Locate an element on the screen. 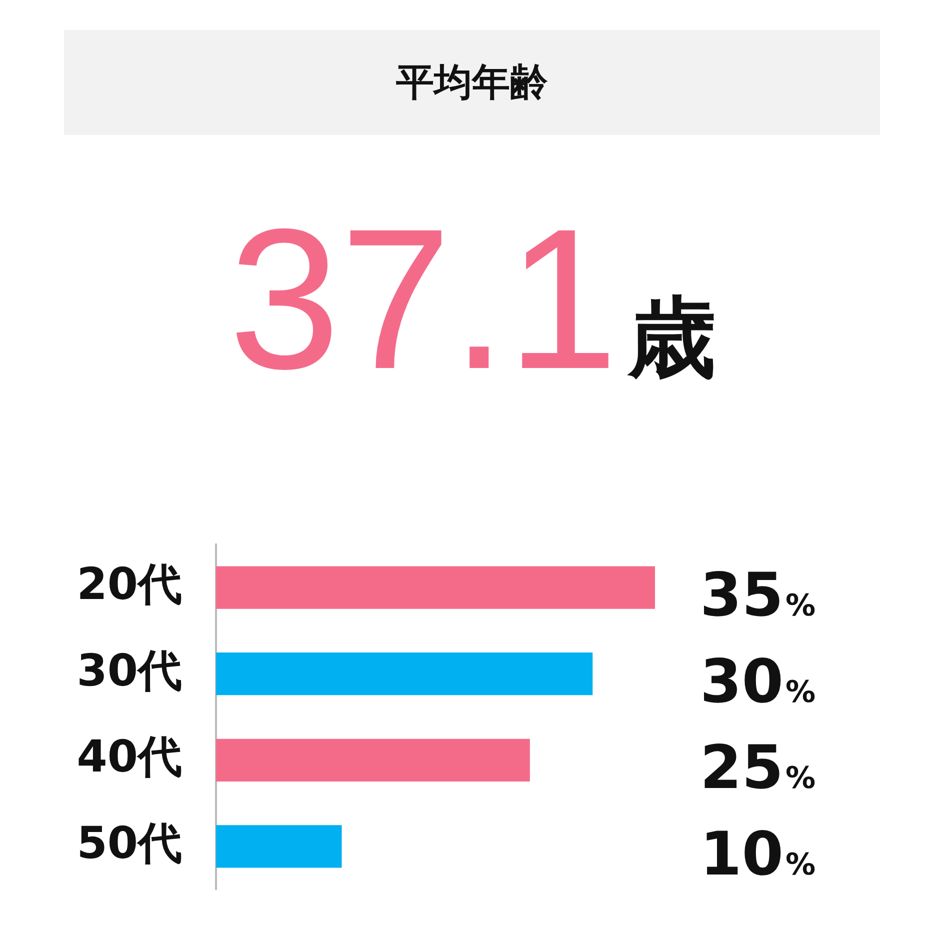  y-tick-label: 30代 is located at coordinates (129, 670).